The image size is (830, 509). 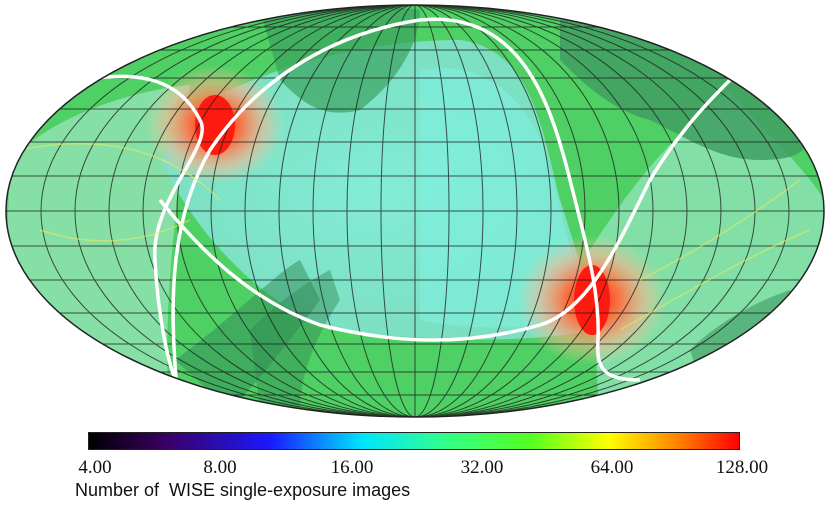 I want to click on colorbar-caption: Number of WISE single-exposure images, so click(x=243, y=490).